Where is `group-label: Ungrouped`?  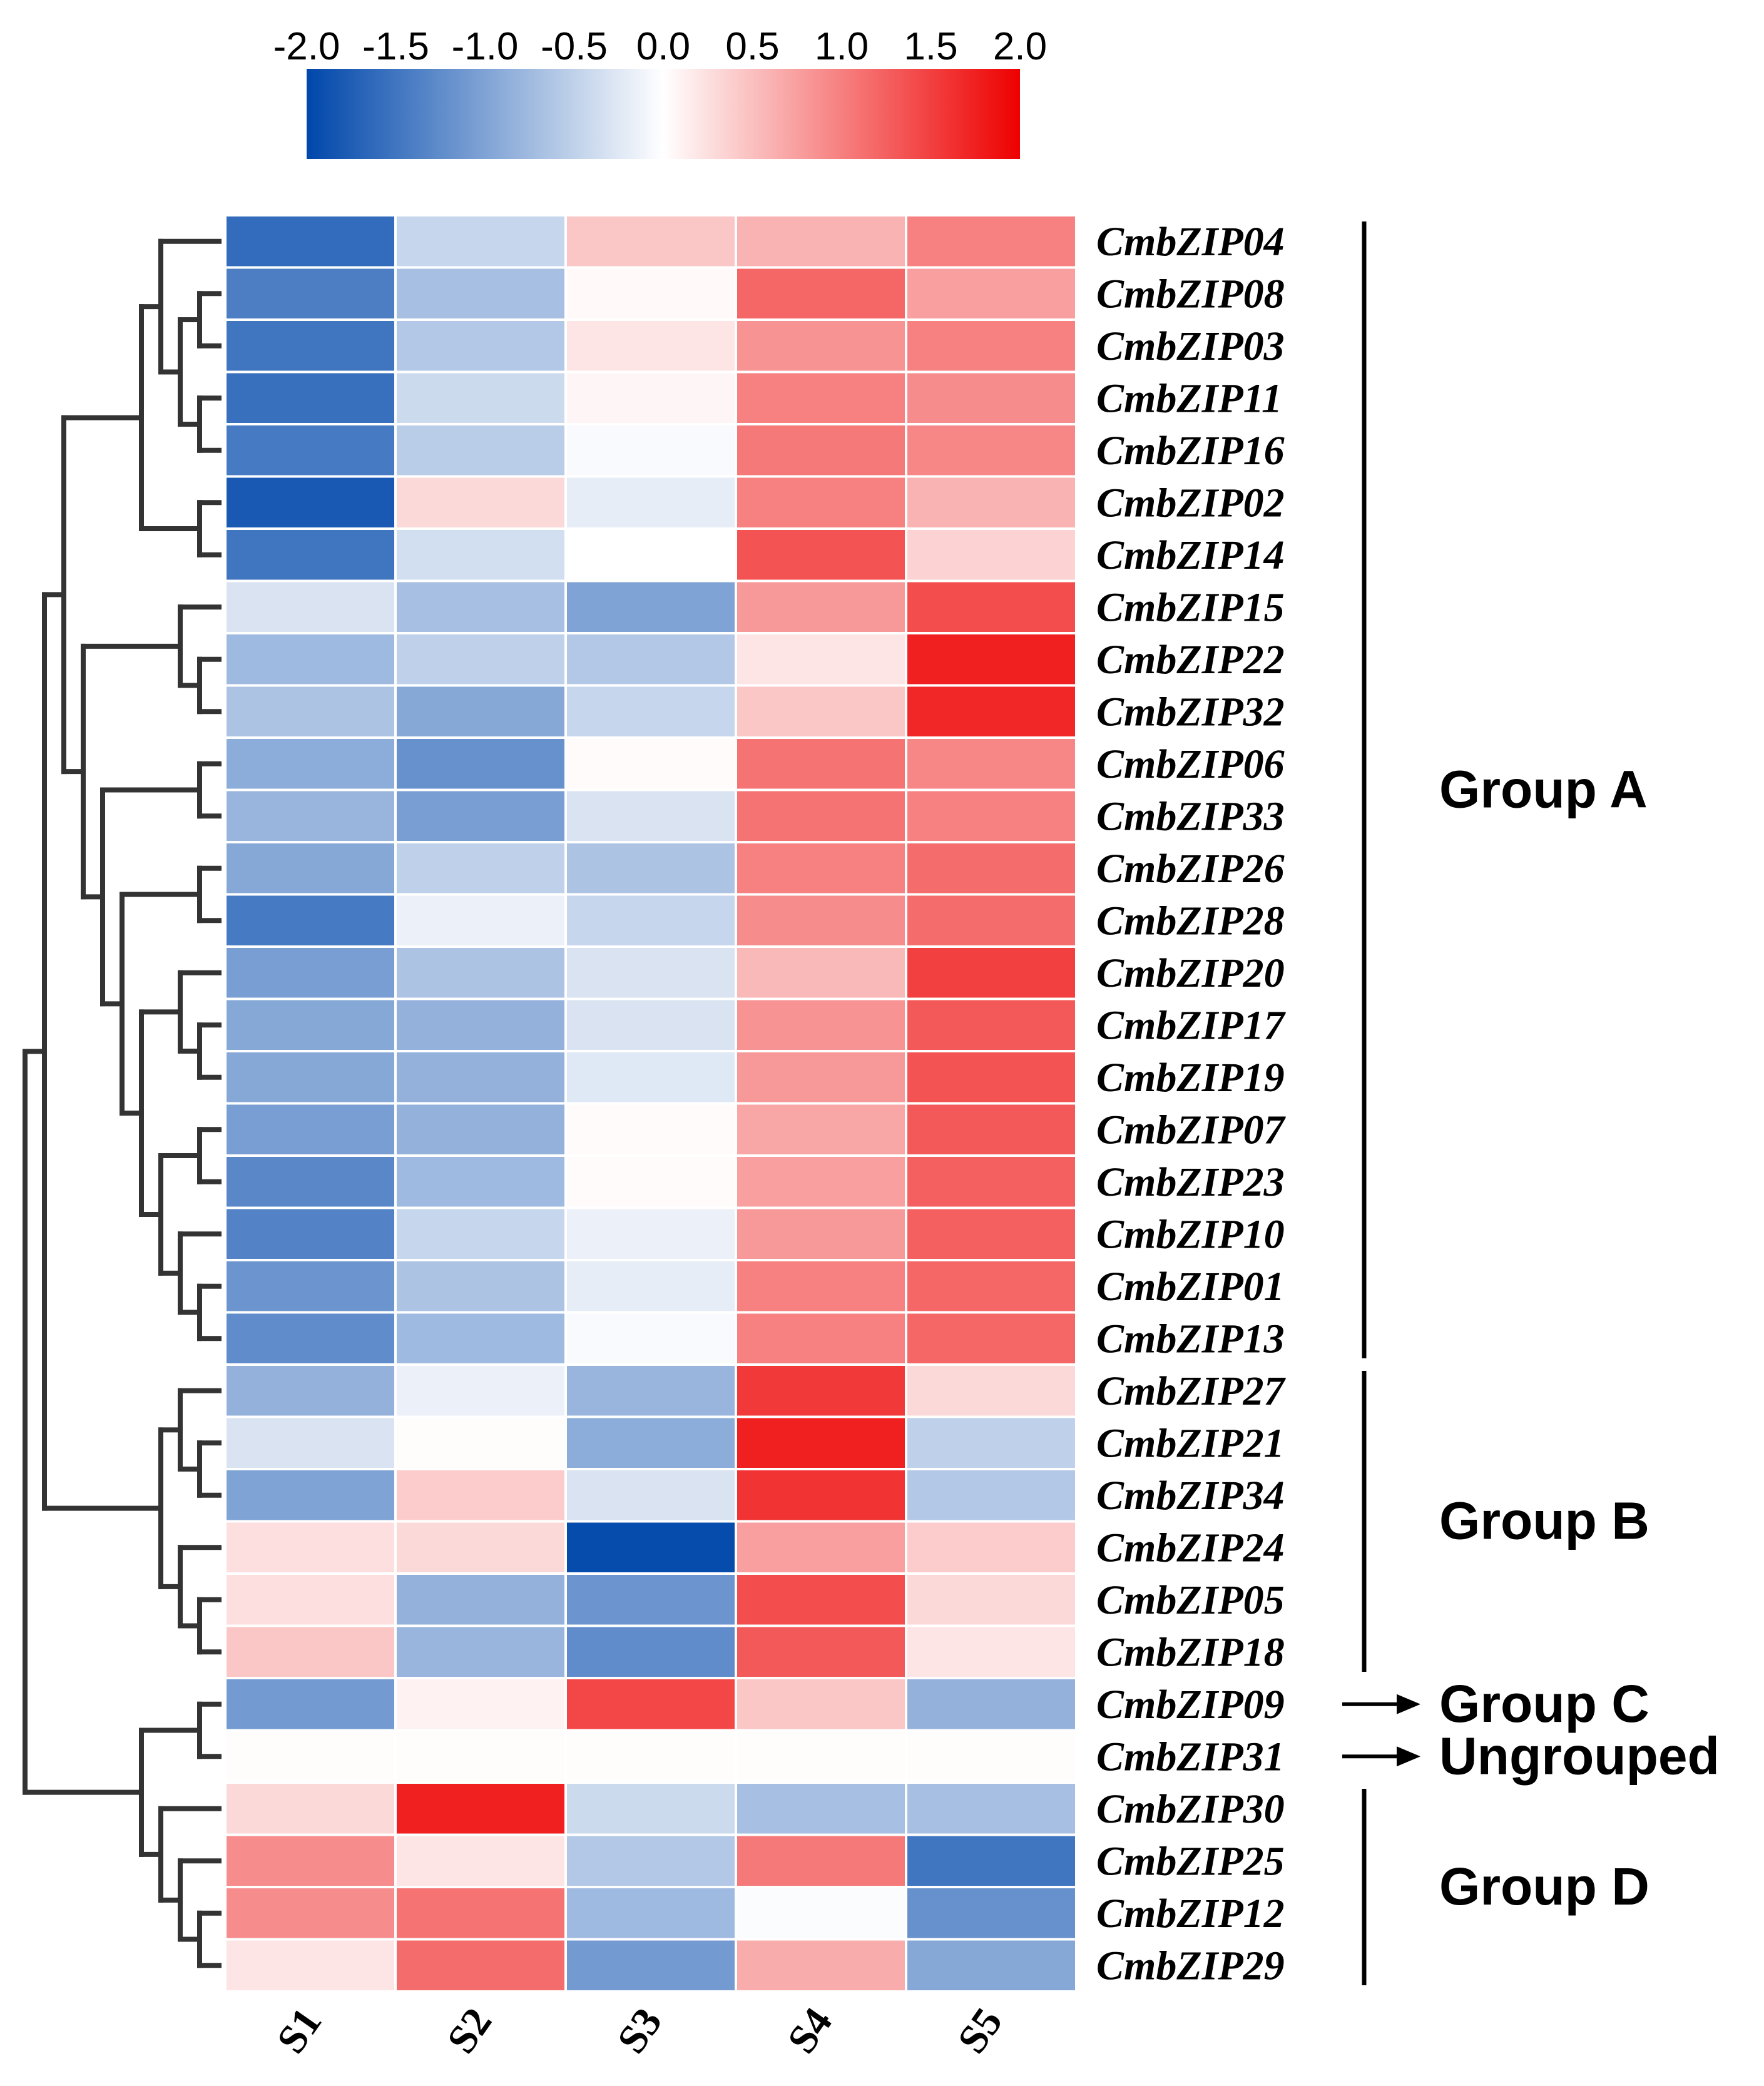
group-label: Ungrouped is located at coordinates (1579, 1756).